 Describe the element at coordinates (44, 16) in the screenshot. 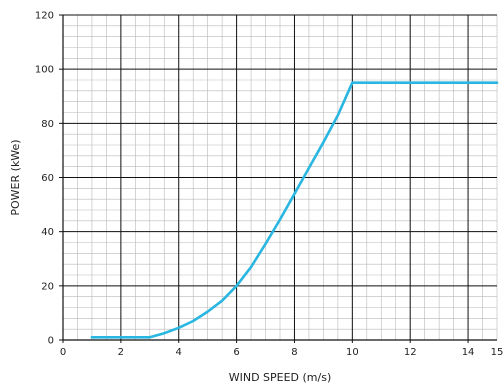

I see `y-tick-label: 120` at that location.